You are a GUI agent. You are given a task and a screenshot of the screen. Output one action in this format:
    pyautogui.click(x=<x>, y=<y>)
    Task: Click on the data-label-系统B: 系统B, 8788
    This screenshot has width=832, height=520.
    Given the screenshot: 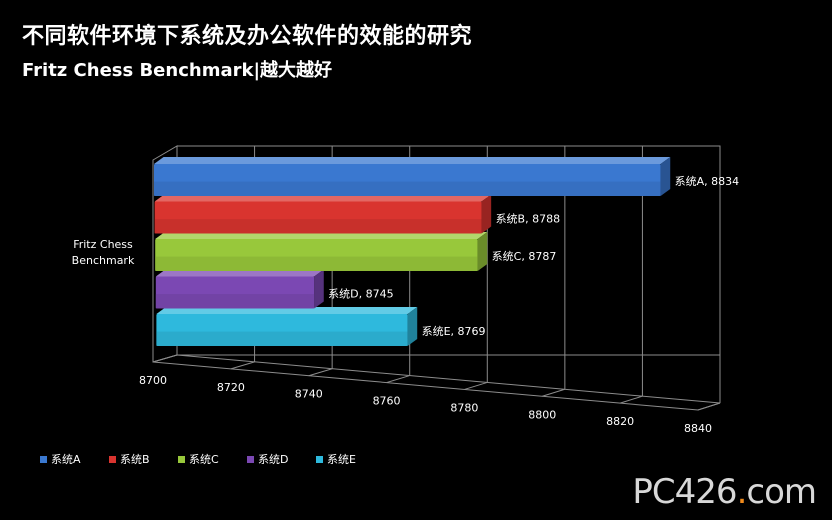 What is the action you would take?
    pyautogui.click(x=528, y=219)
    